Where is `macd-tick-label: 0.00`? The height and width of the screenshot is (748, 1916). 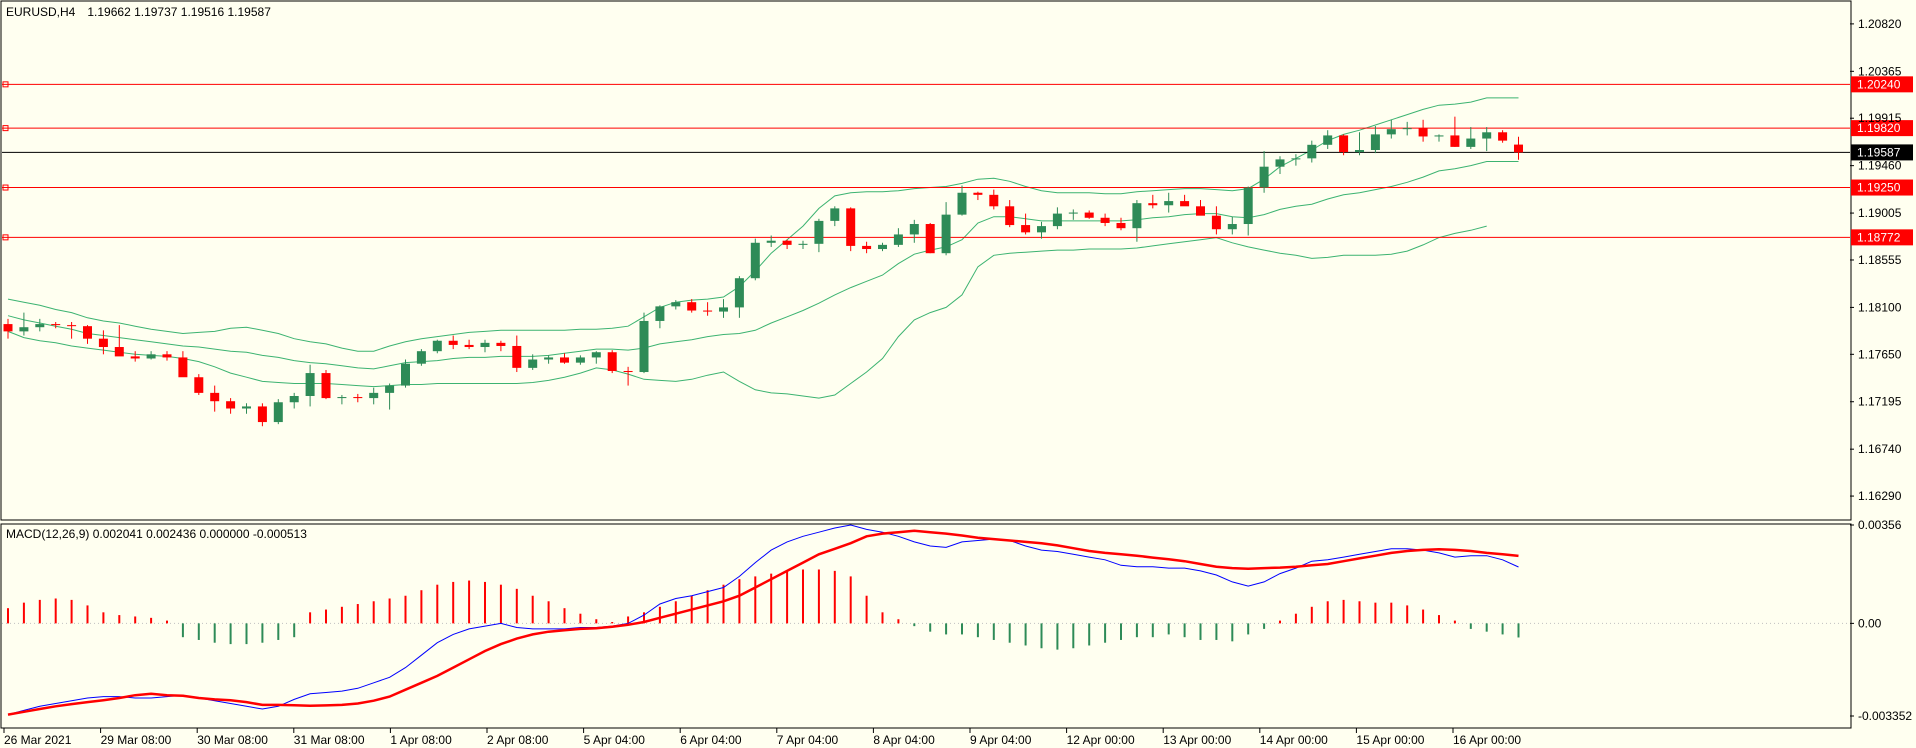 macd-tick-label: 0.00 is located at coordinates (1870, 623).